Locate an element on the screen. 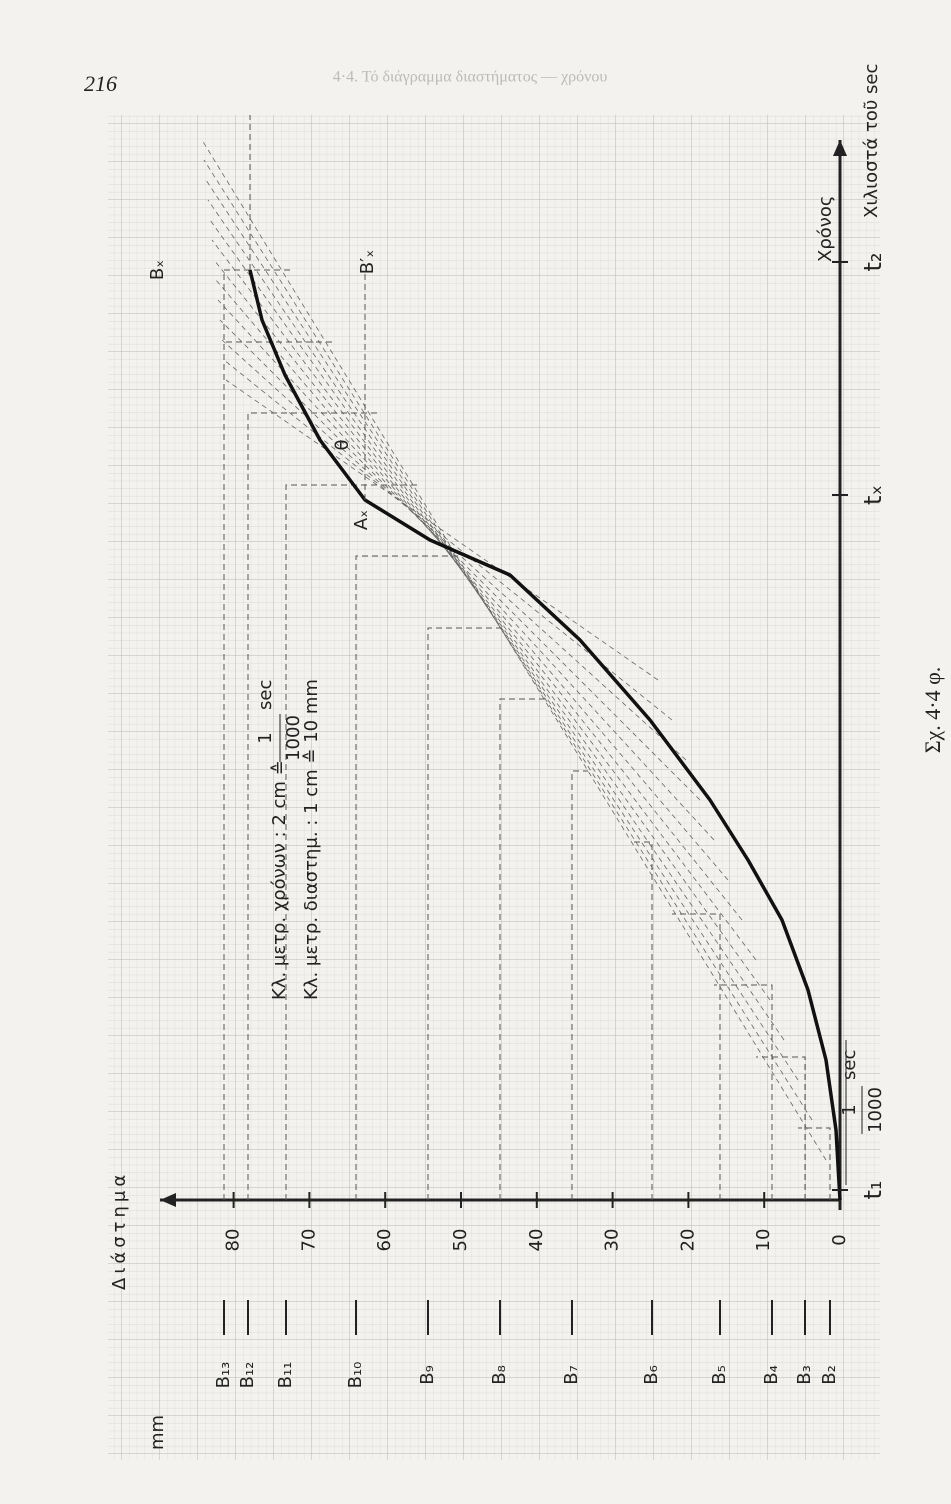 The width and height of the screenshot is (951, 1504). point-label-group: Bₓ is located at coordinates (157, 270).